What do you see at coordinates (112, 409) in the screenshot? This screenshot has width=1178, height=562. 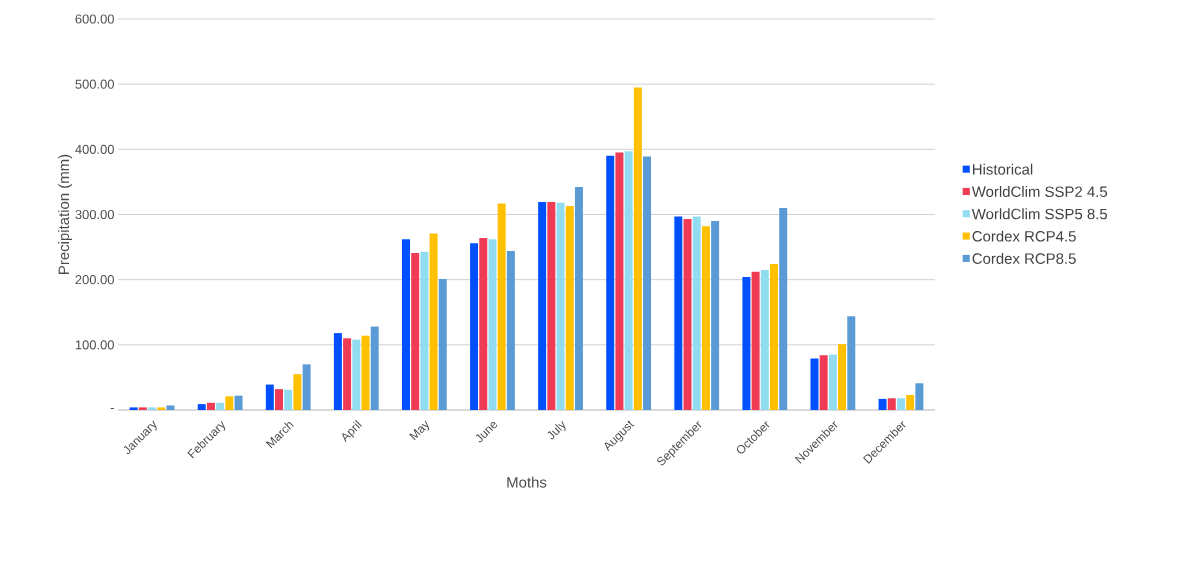 I see `y-tick-label: -` at bounding box center [112, 409].